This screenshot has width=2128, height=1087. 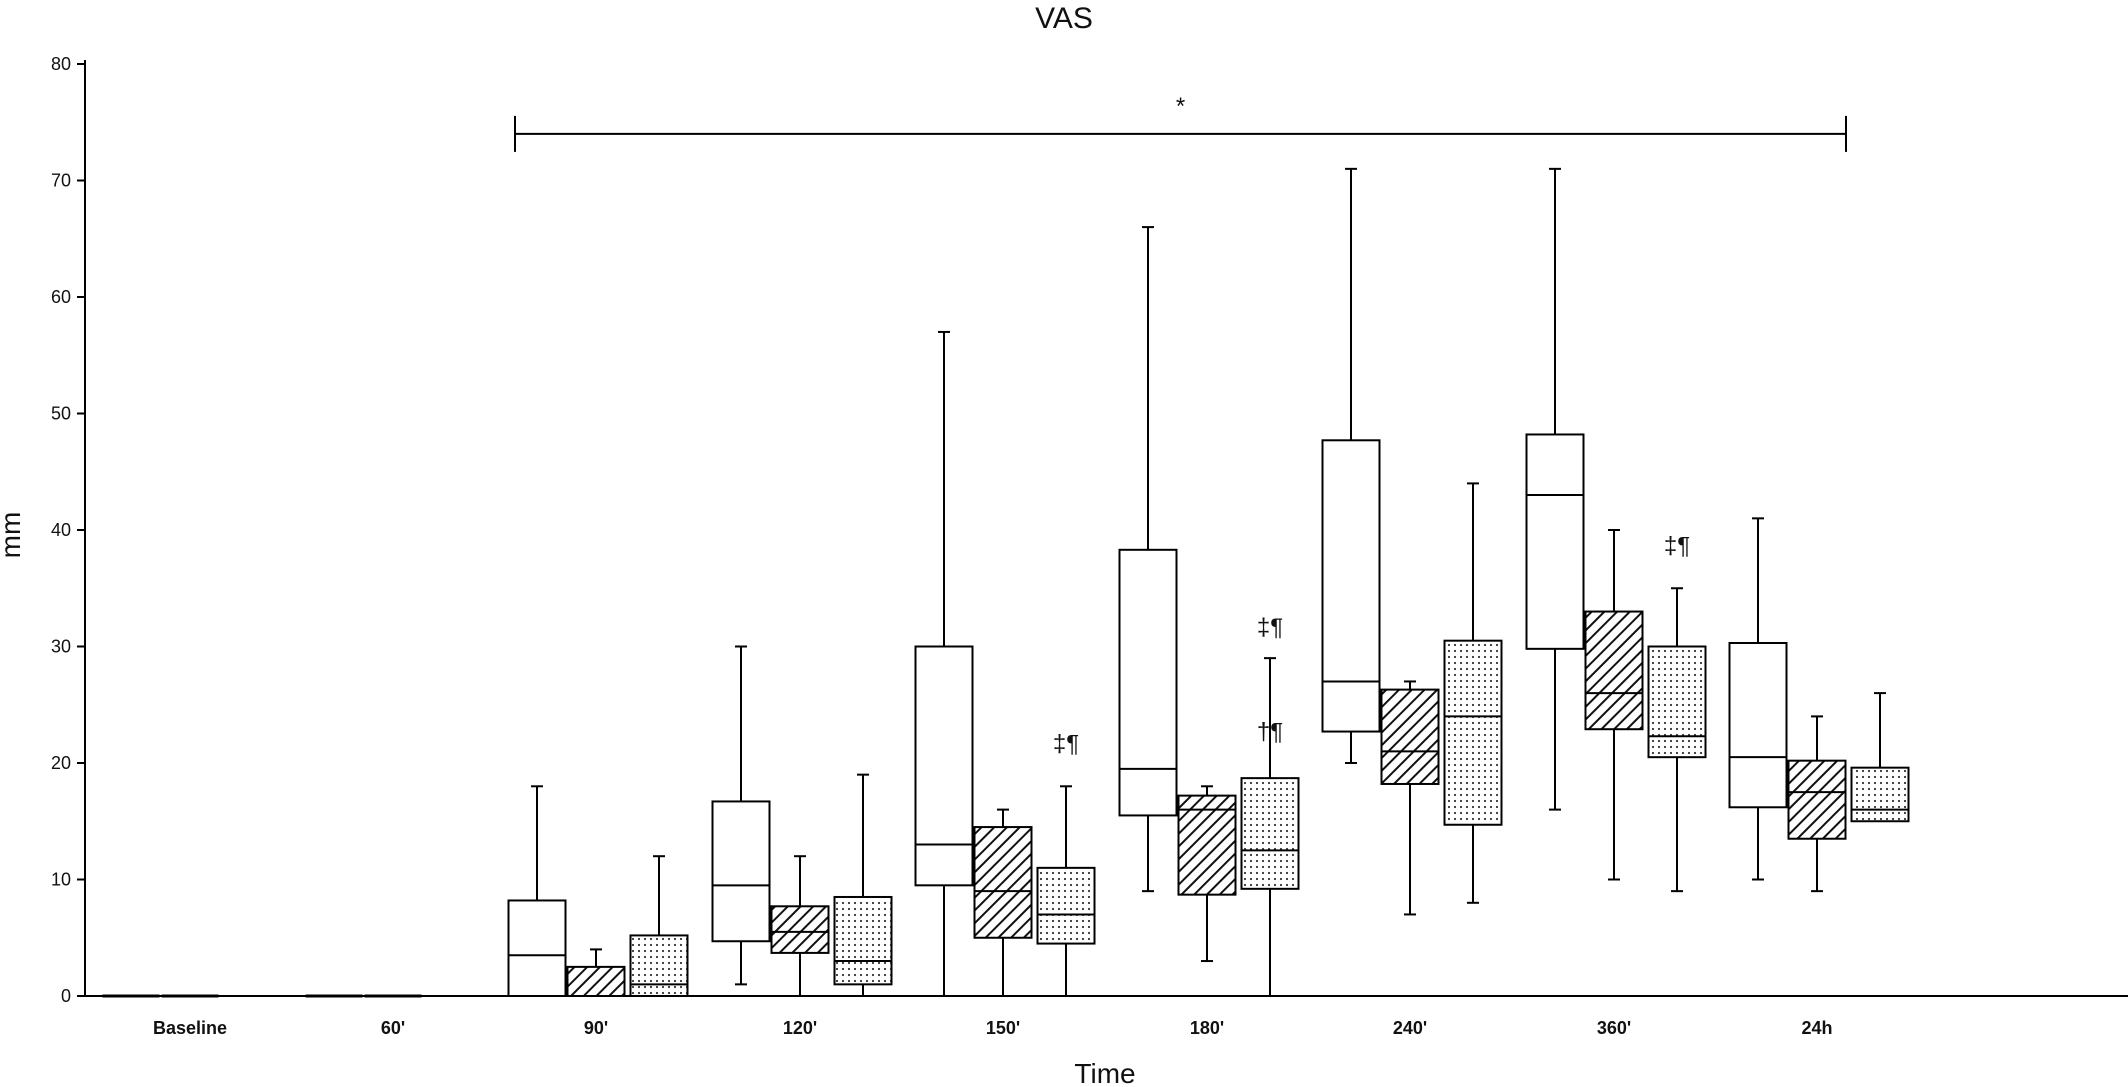 What do you see at coordinates (61, 181) in the screenshot?
I see `y-tick-label: 70` at bounding box center [61, 181].